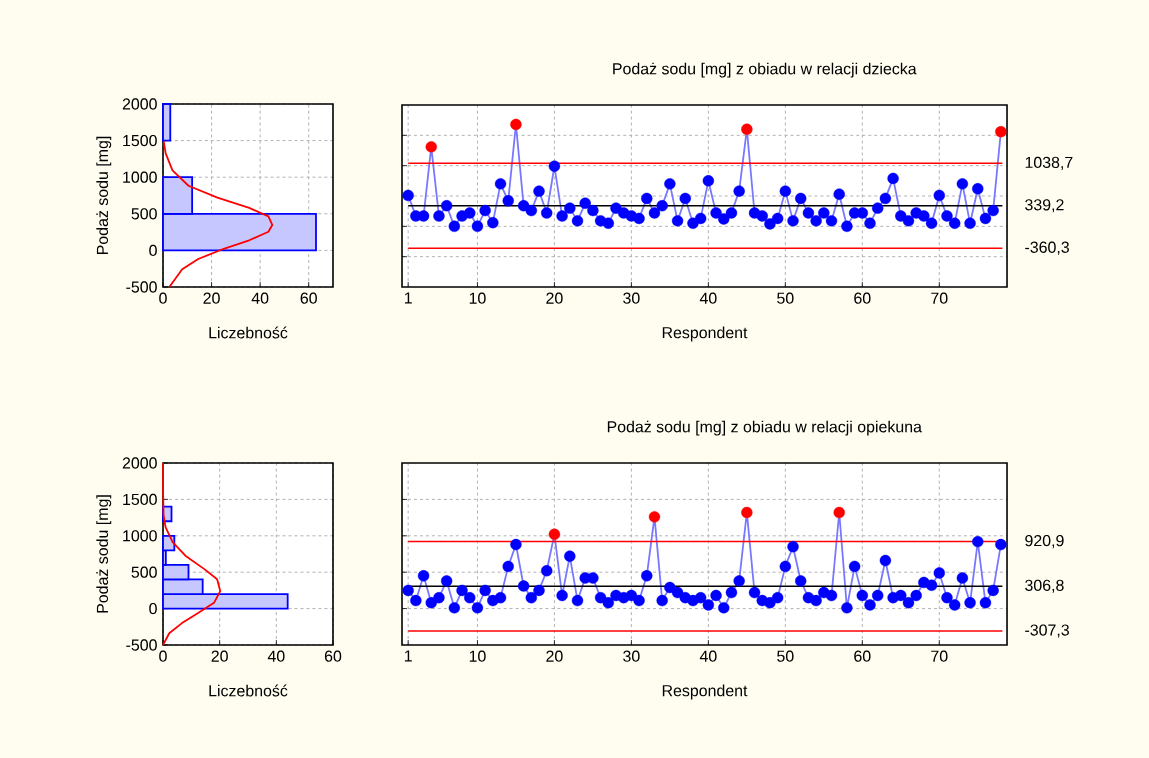  What do you see at coordinates (1047, 248) in the screenshot?
I see `ref-line-label: -360,3` at bounding box center [1047, 248].